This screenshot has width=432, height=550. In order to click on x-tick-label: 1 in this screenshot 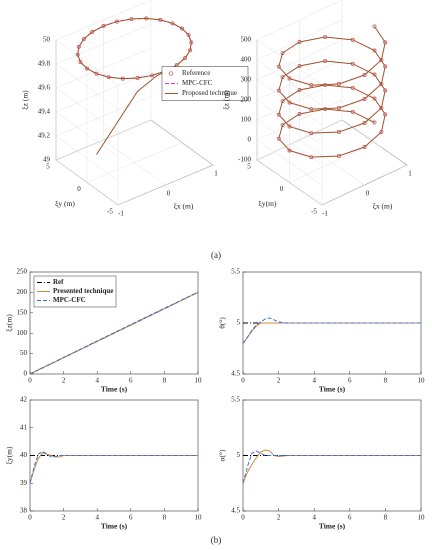, I will do `click(410, 174)`.